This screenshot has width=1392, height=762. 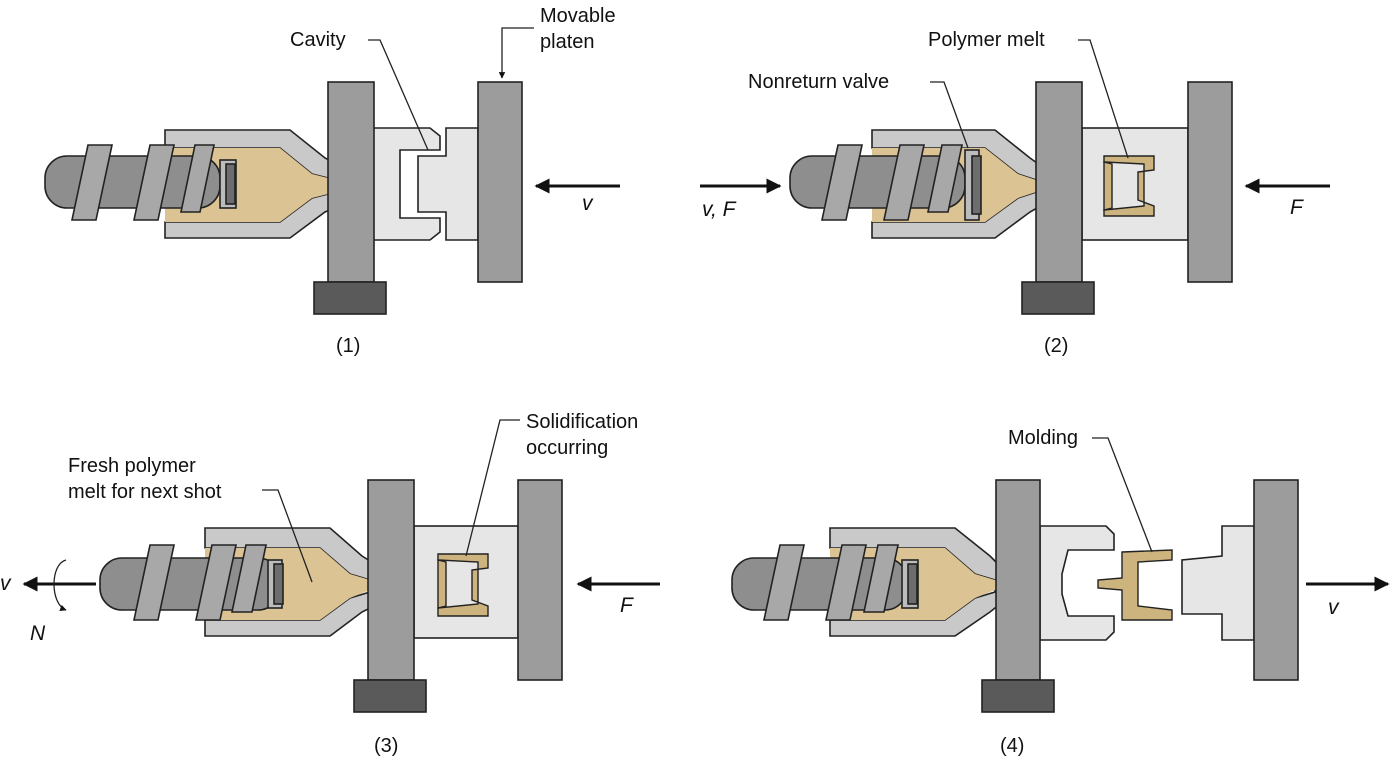 What do you see at coordinates (1122, 495) in the screenshot?
I see `molding-leader` at bounding box center [1122, 495].